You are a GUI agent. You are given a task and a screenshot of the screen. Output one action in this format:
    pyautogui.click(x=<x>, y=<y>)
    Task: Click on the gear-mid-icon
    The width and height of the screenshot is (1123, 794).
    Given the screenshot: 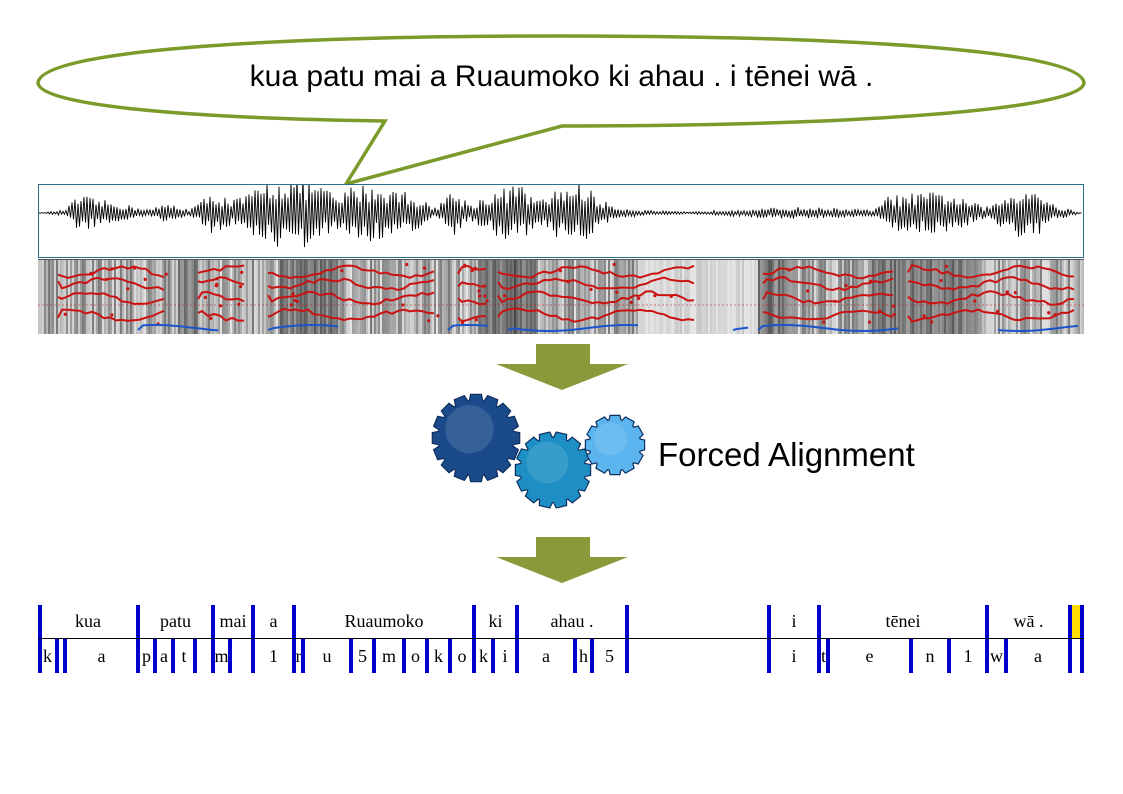 What is the action you would take?
    pyautogui.click(x=553, y=470)
    